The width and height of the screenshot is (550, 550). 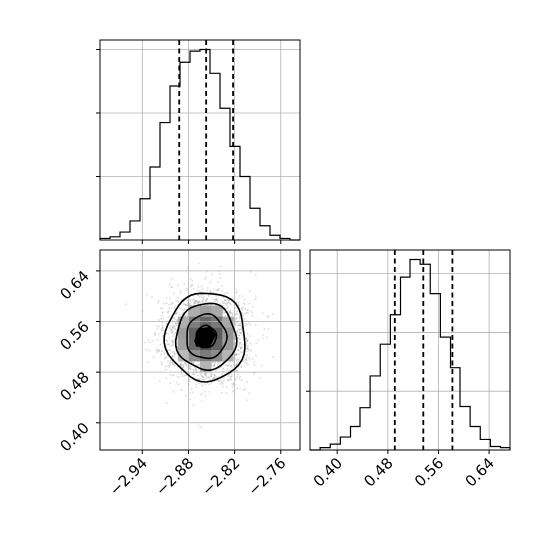 I want to click on density-core, so click(x=205, y=336).